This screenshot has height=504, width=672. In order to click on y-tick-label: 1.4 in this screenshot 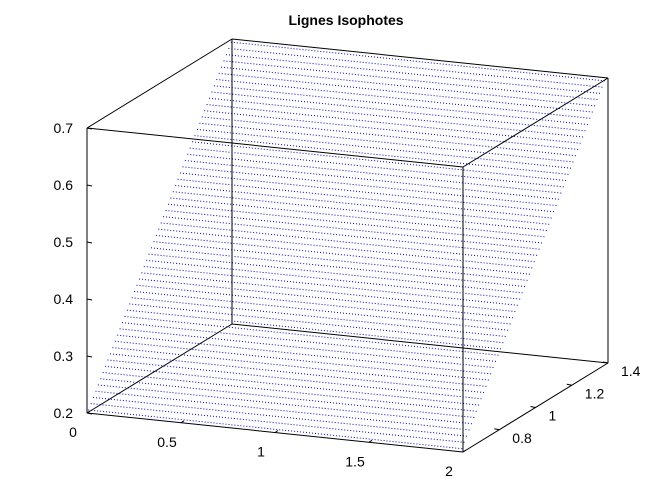, I will do `click(631, 371)`.